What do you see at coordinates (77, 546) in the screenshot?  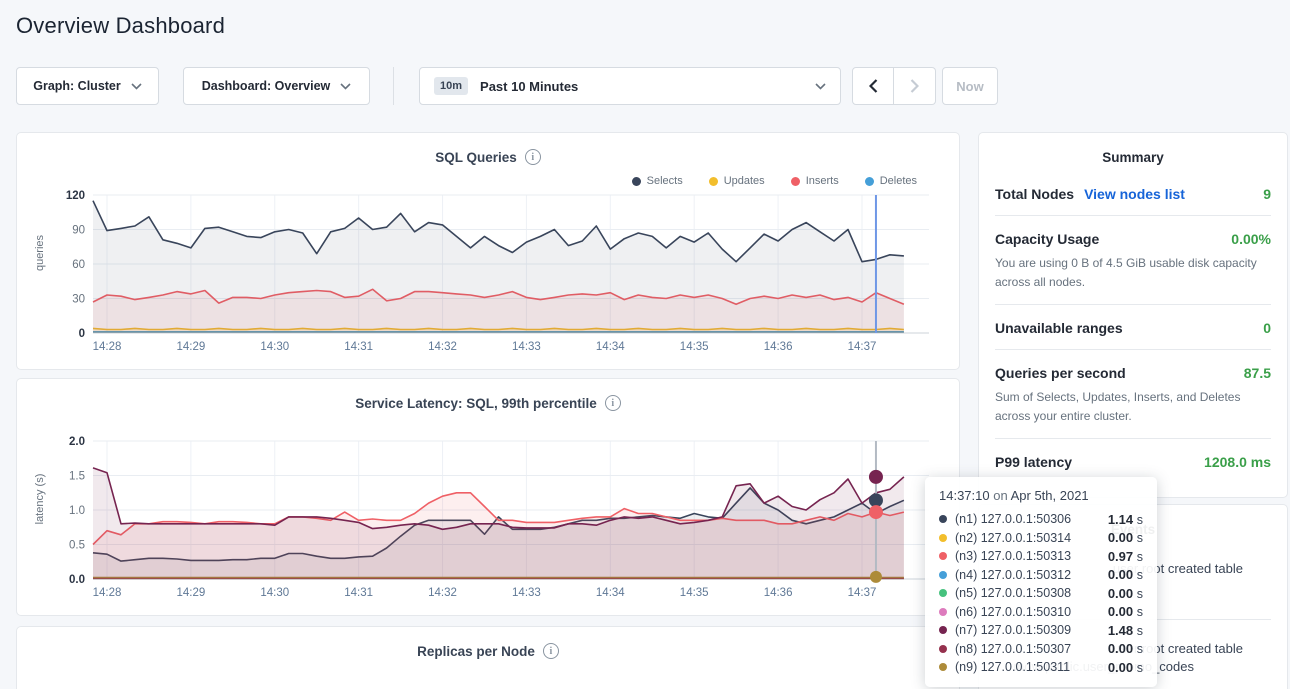 I see `svg-text: 0.5` at bounding box center [77, 546].